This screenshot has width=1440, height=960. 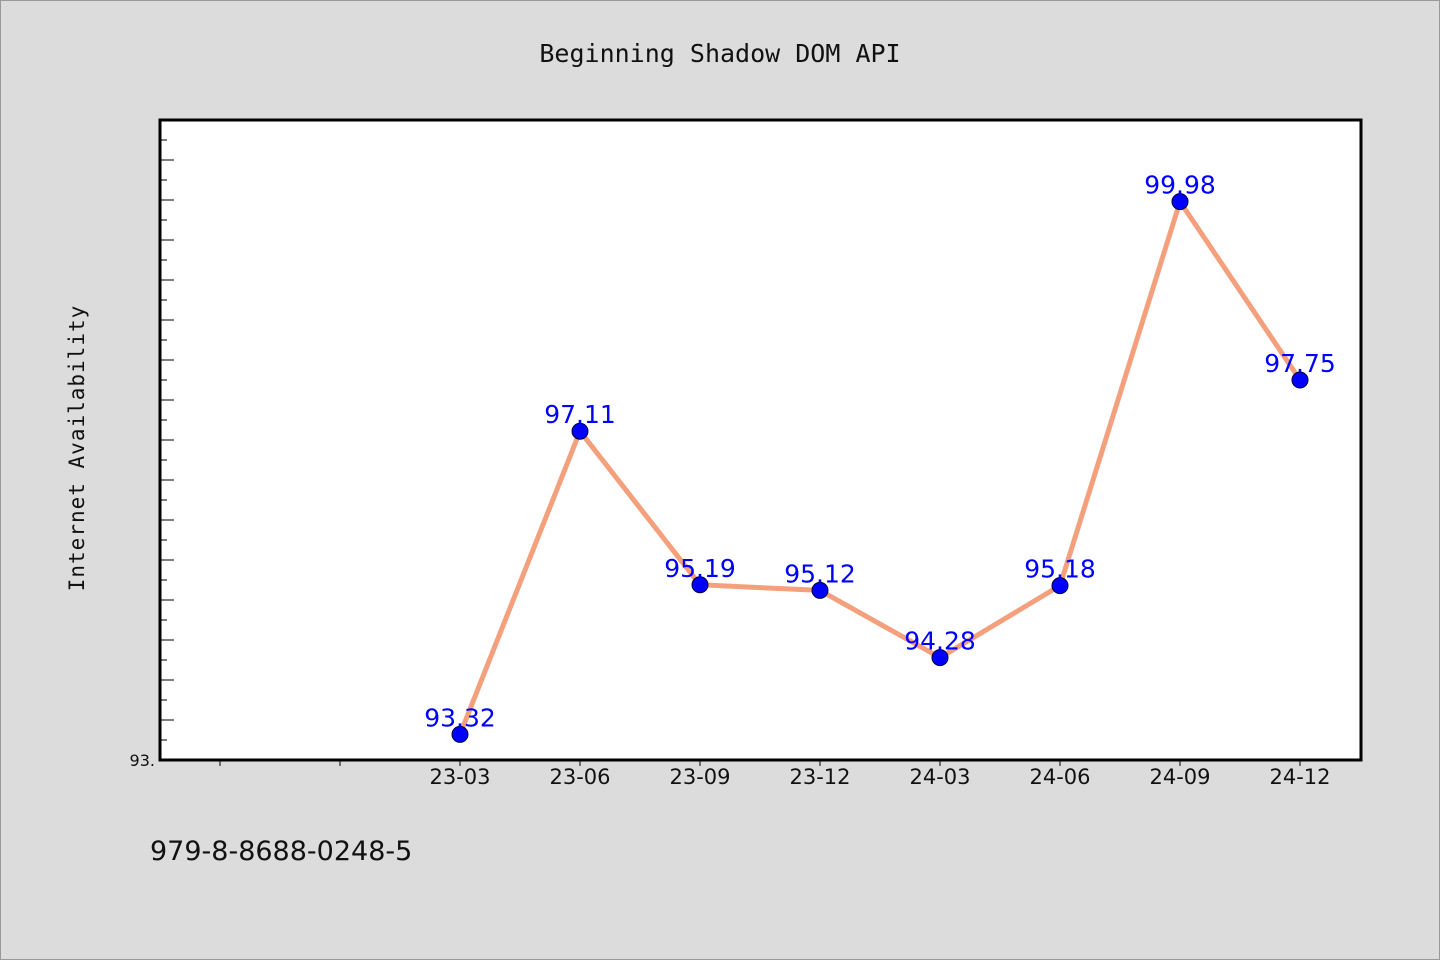 I want to click on y-axis-ticks, so click(x=167, y=440).